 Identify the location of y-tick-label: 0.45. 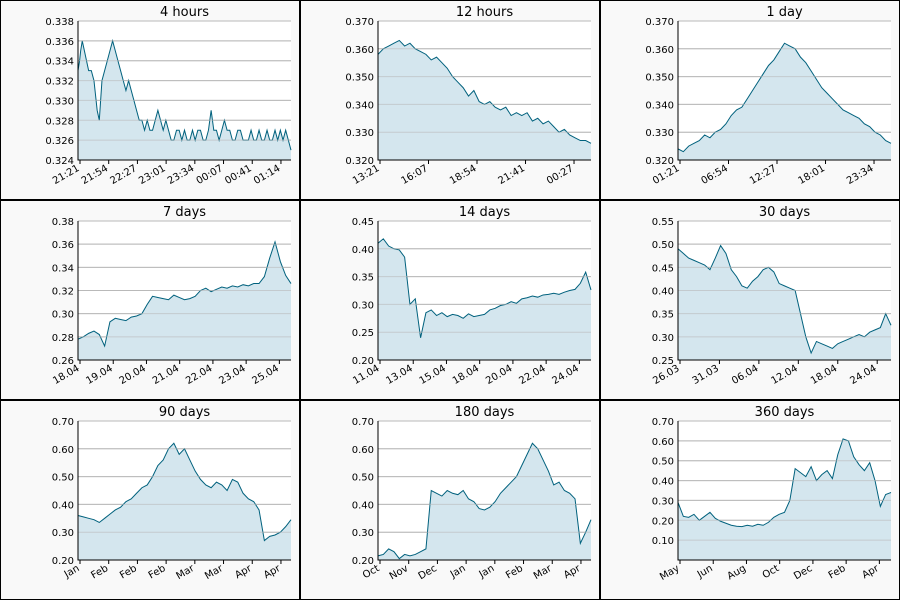
(663, 268).